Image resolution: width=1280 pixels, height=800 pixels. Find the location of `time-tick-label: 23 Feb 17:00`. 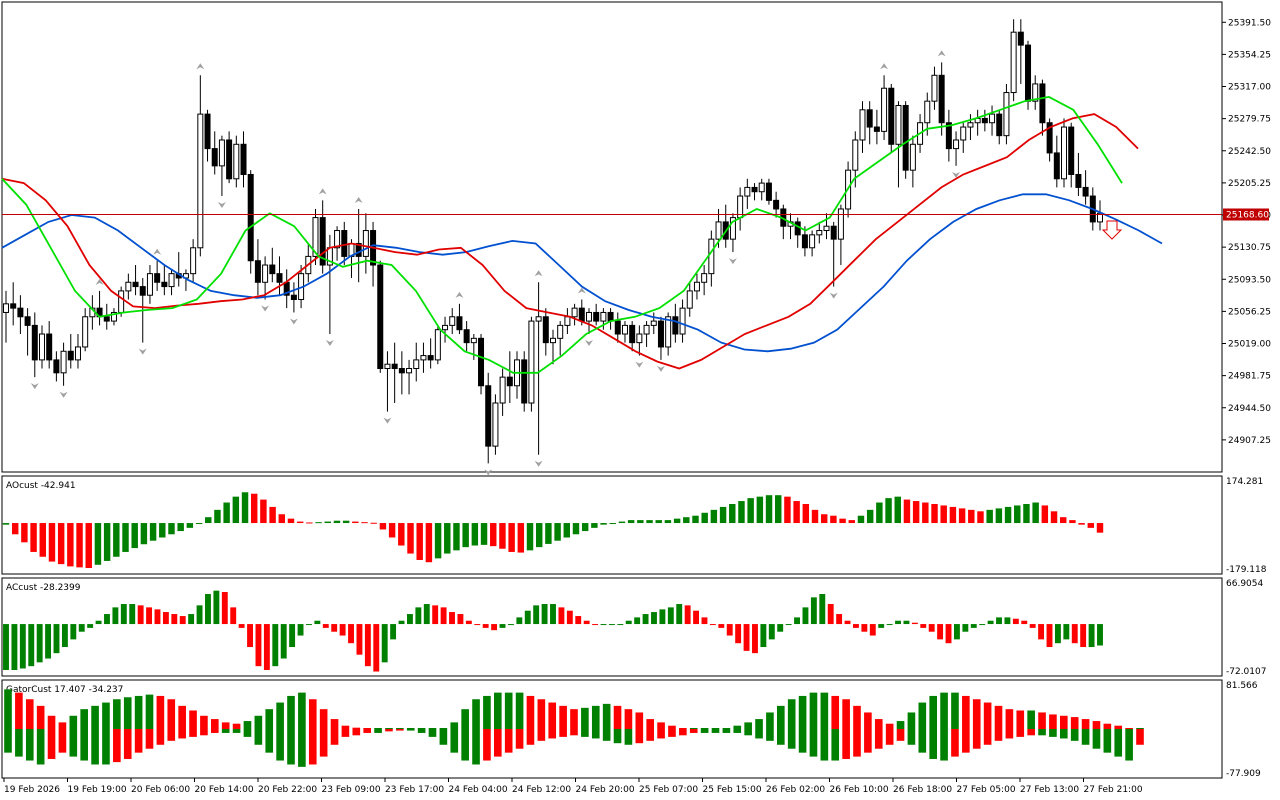

time-tick-label: 23 Feb 17:00 is located at coordinates (414, 790).